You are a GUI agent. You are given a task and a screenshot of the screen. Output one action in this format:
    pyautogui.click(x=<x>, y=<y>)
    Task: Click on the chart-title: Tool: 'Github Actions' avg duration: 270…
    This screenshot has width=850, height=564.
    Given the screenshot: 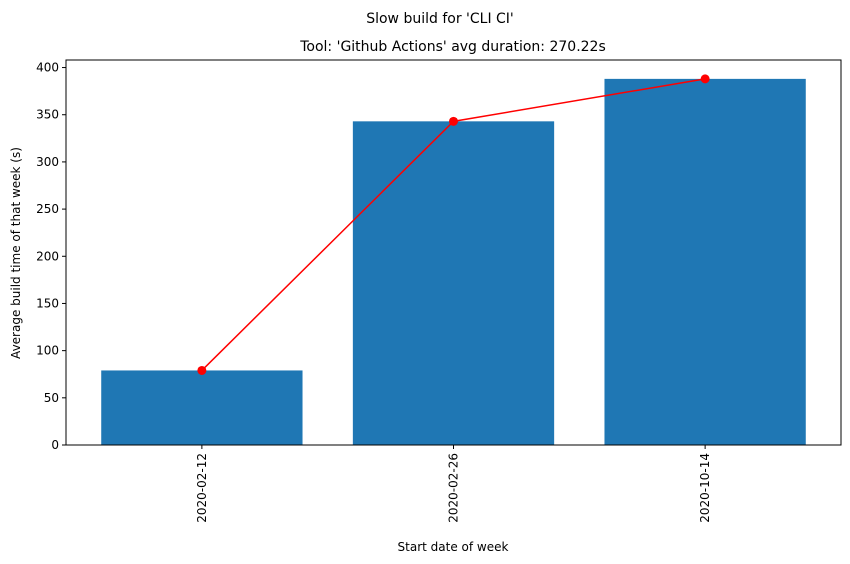 What is the action you would take?
    pyautogui.click(x=452, y=47)
    